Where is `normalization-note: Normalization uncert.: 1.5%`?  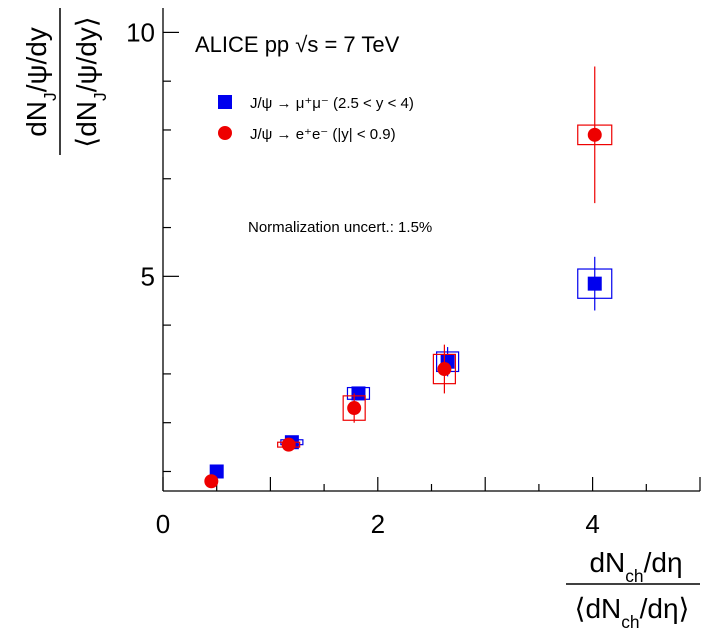
normalization-note: Normalization uncert.: 1.5% is located at coordinates (340, 227).